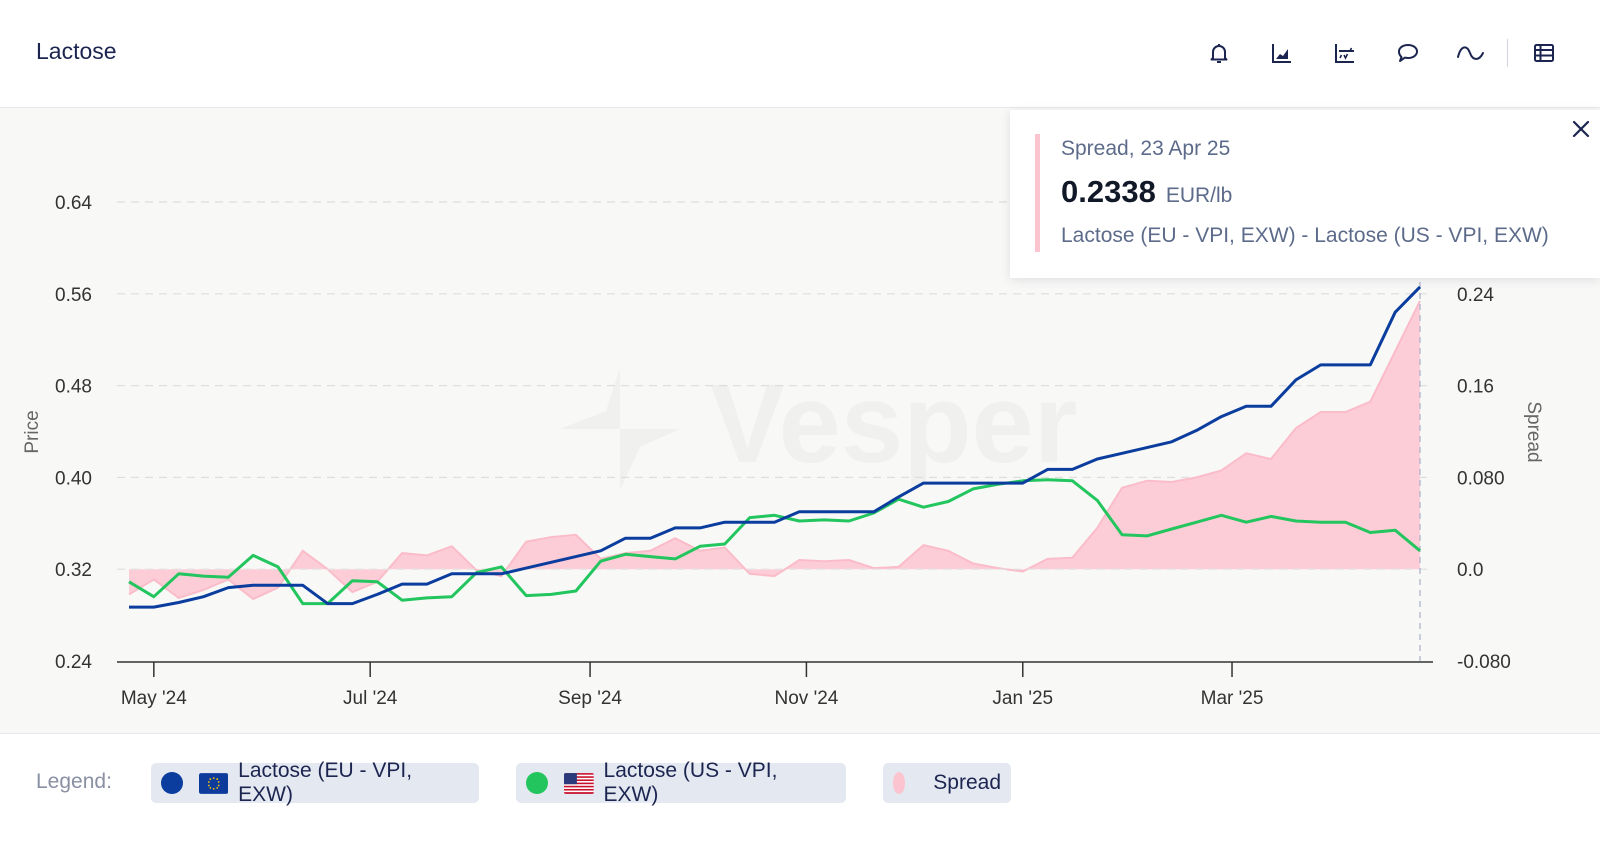  I want to click on us-price-line, so click(774, 542).